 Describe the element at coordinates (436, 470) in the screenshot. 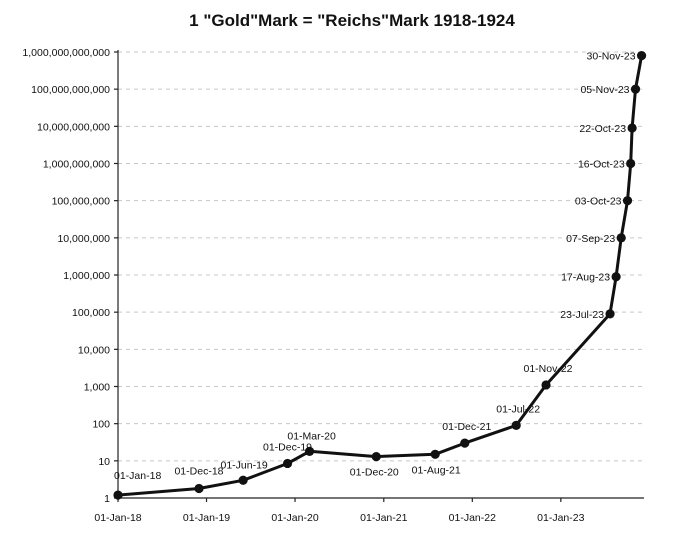

I see `data-label: 01-Aug-21` at that location.